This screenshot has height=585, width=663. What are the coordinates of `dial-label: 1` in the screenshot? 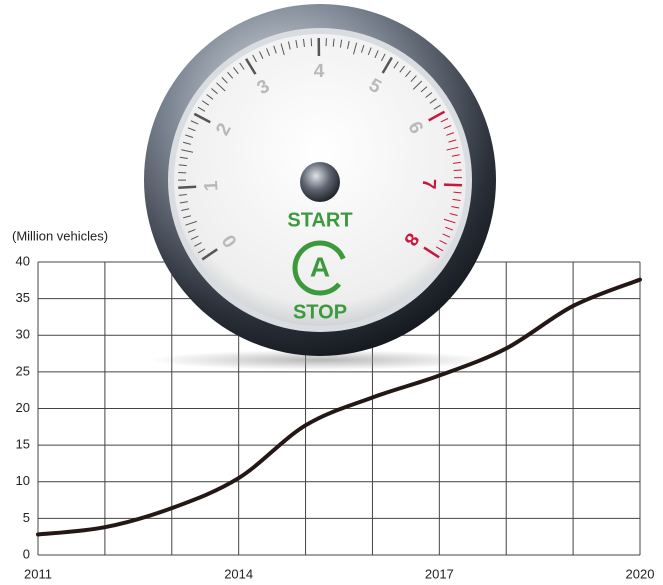 It's located at (212, 186).